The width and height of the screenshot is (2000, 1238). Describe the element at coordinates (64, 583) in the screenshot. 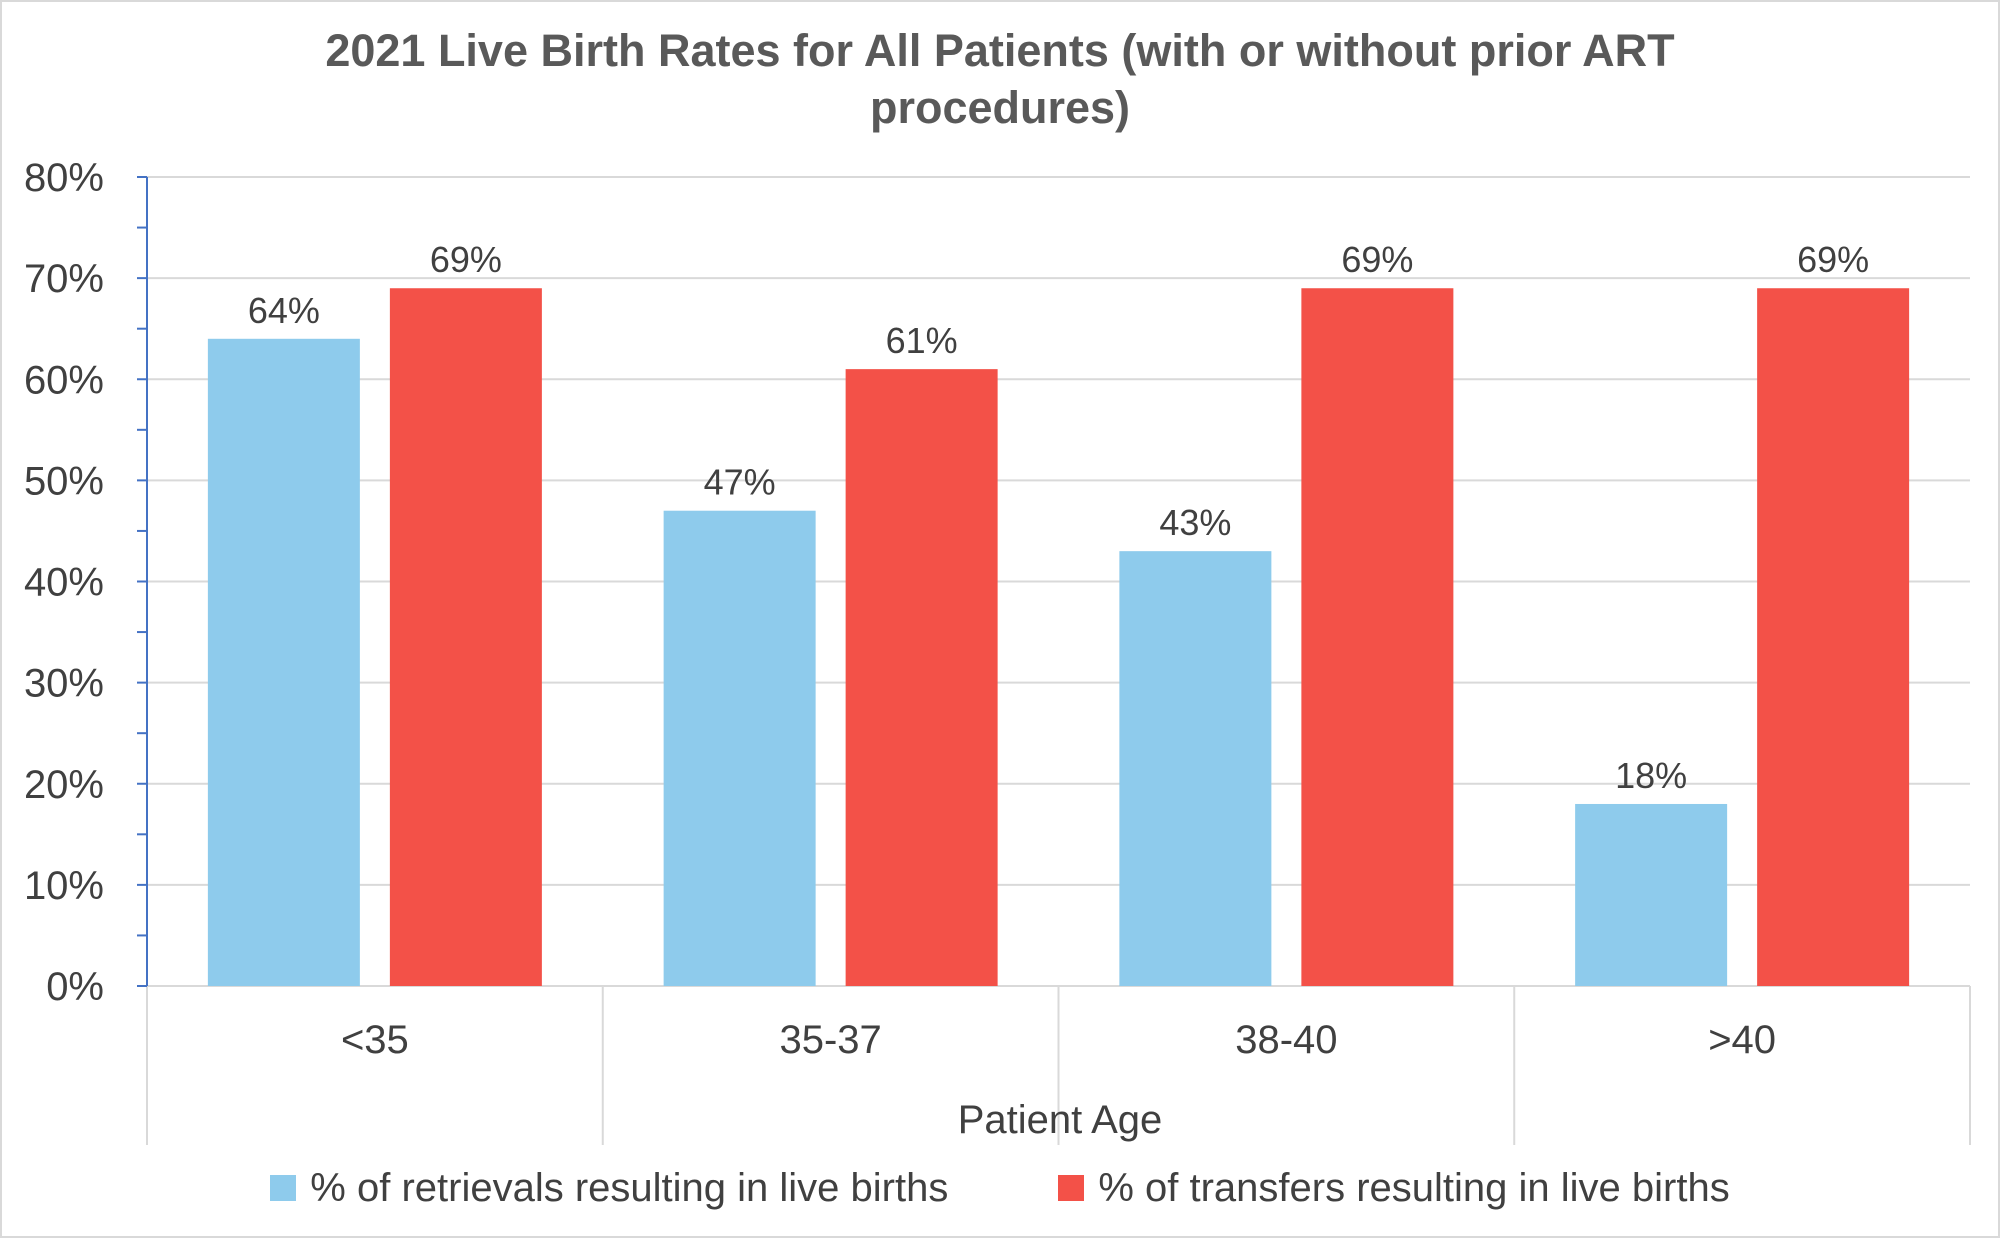

I see `y-tick-label: 40%` at that location.